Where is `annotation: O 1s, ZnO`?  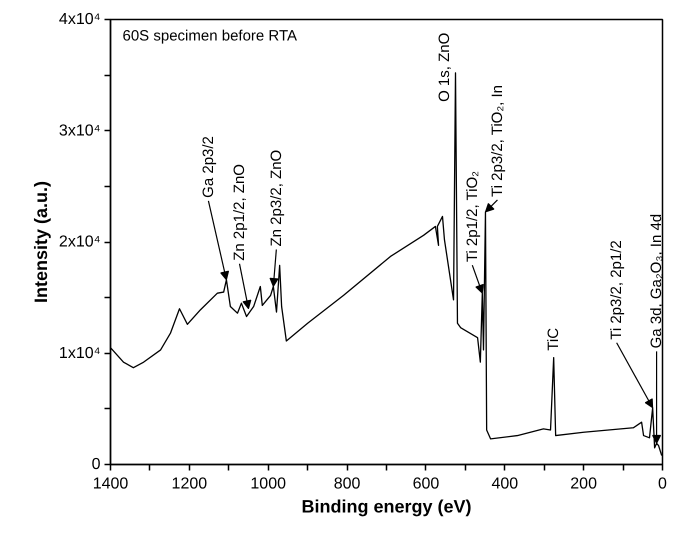
annotation: O 1s, ZnO is located at coordinates (444, 67).